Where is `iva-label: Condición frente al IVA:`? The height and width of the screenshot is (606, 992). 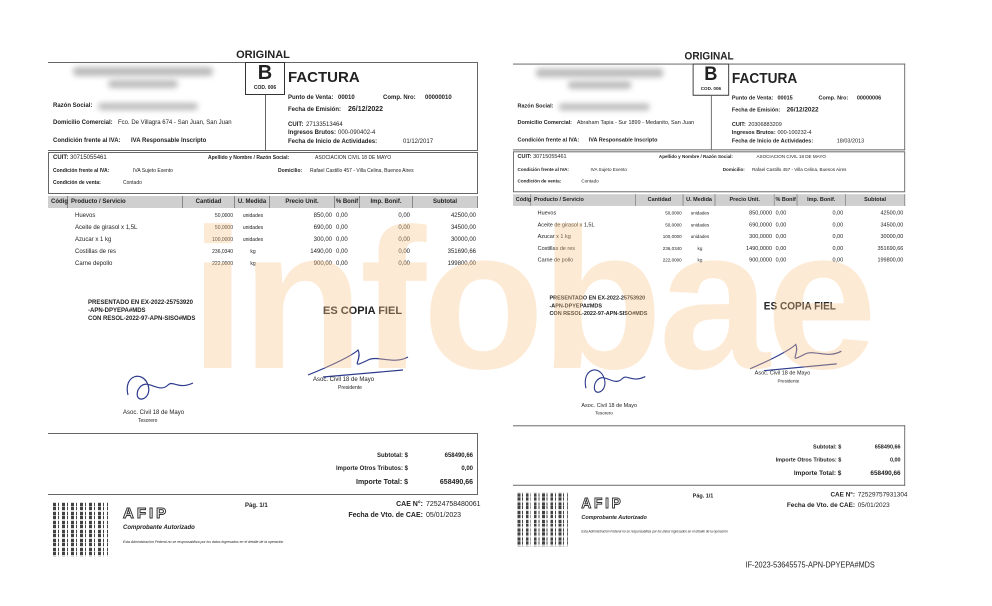
iva-label: Condición frente al IVA: is located at coordinates (548, 140).